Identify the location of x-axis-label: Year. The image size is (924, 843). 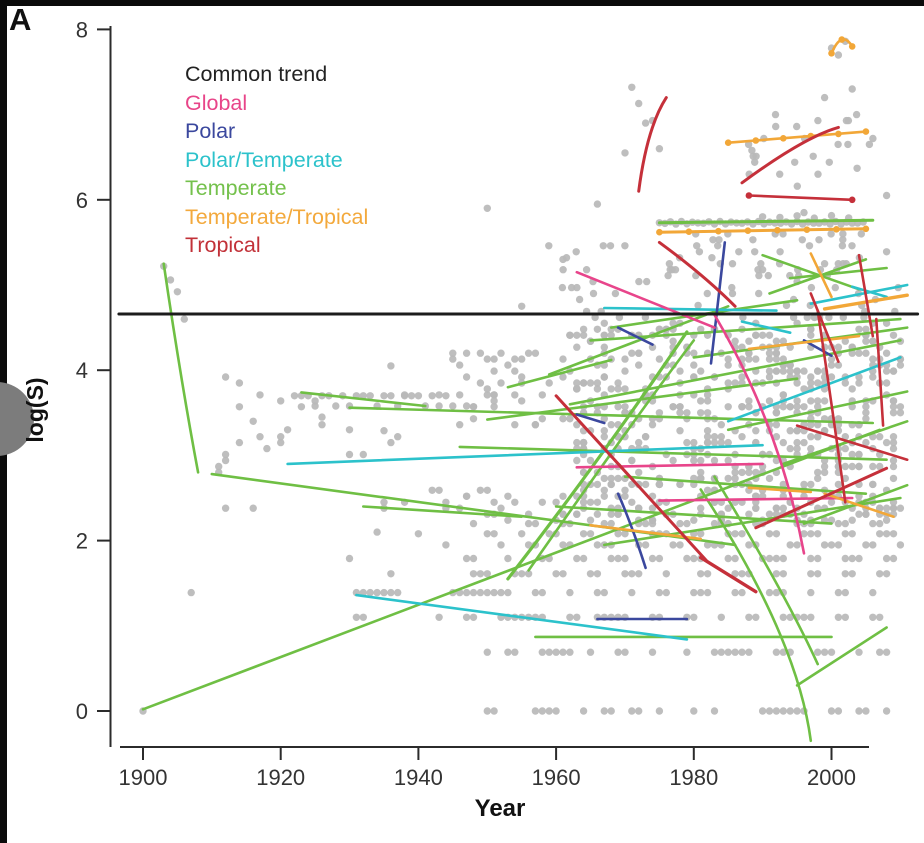
(500, 808).